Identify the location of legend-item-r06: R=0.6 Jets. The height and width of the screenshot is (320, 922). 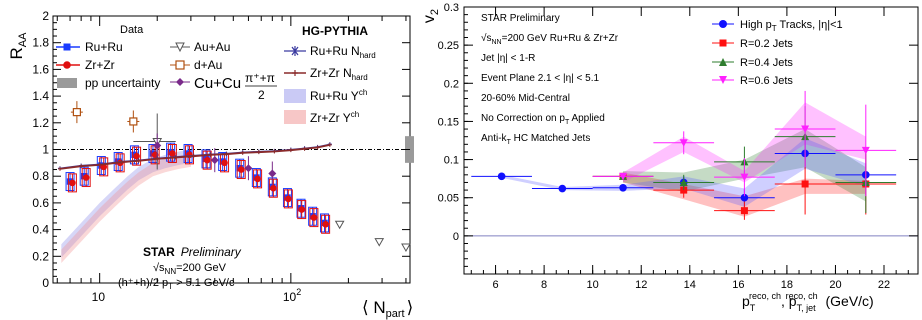
(752, 81).